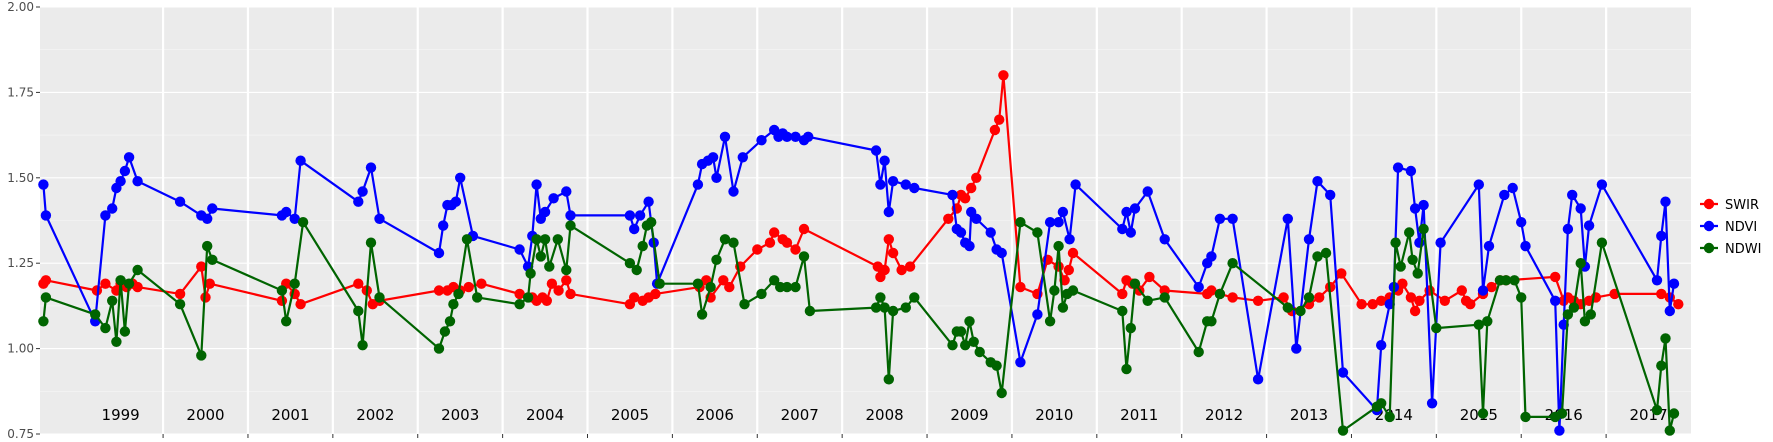 The height and width of the screenshot is (442, 1773). I want to click on y-tick-label: 1.50, so click(20, 178).